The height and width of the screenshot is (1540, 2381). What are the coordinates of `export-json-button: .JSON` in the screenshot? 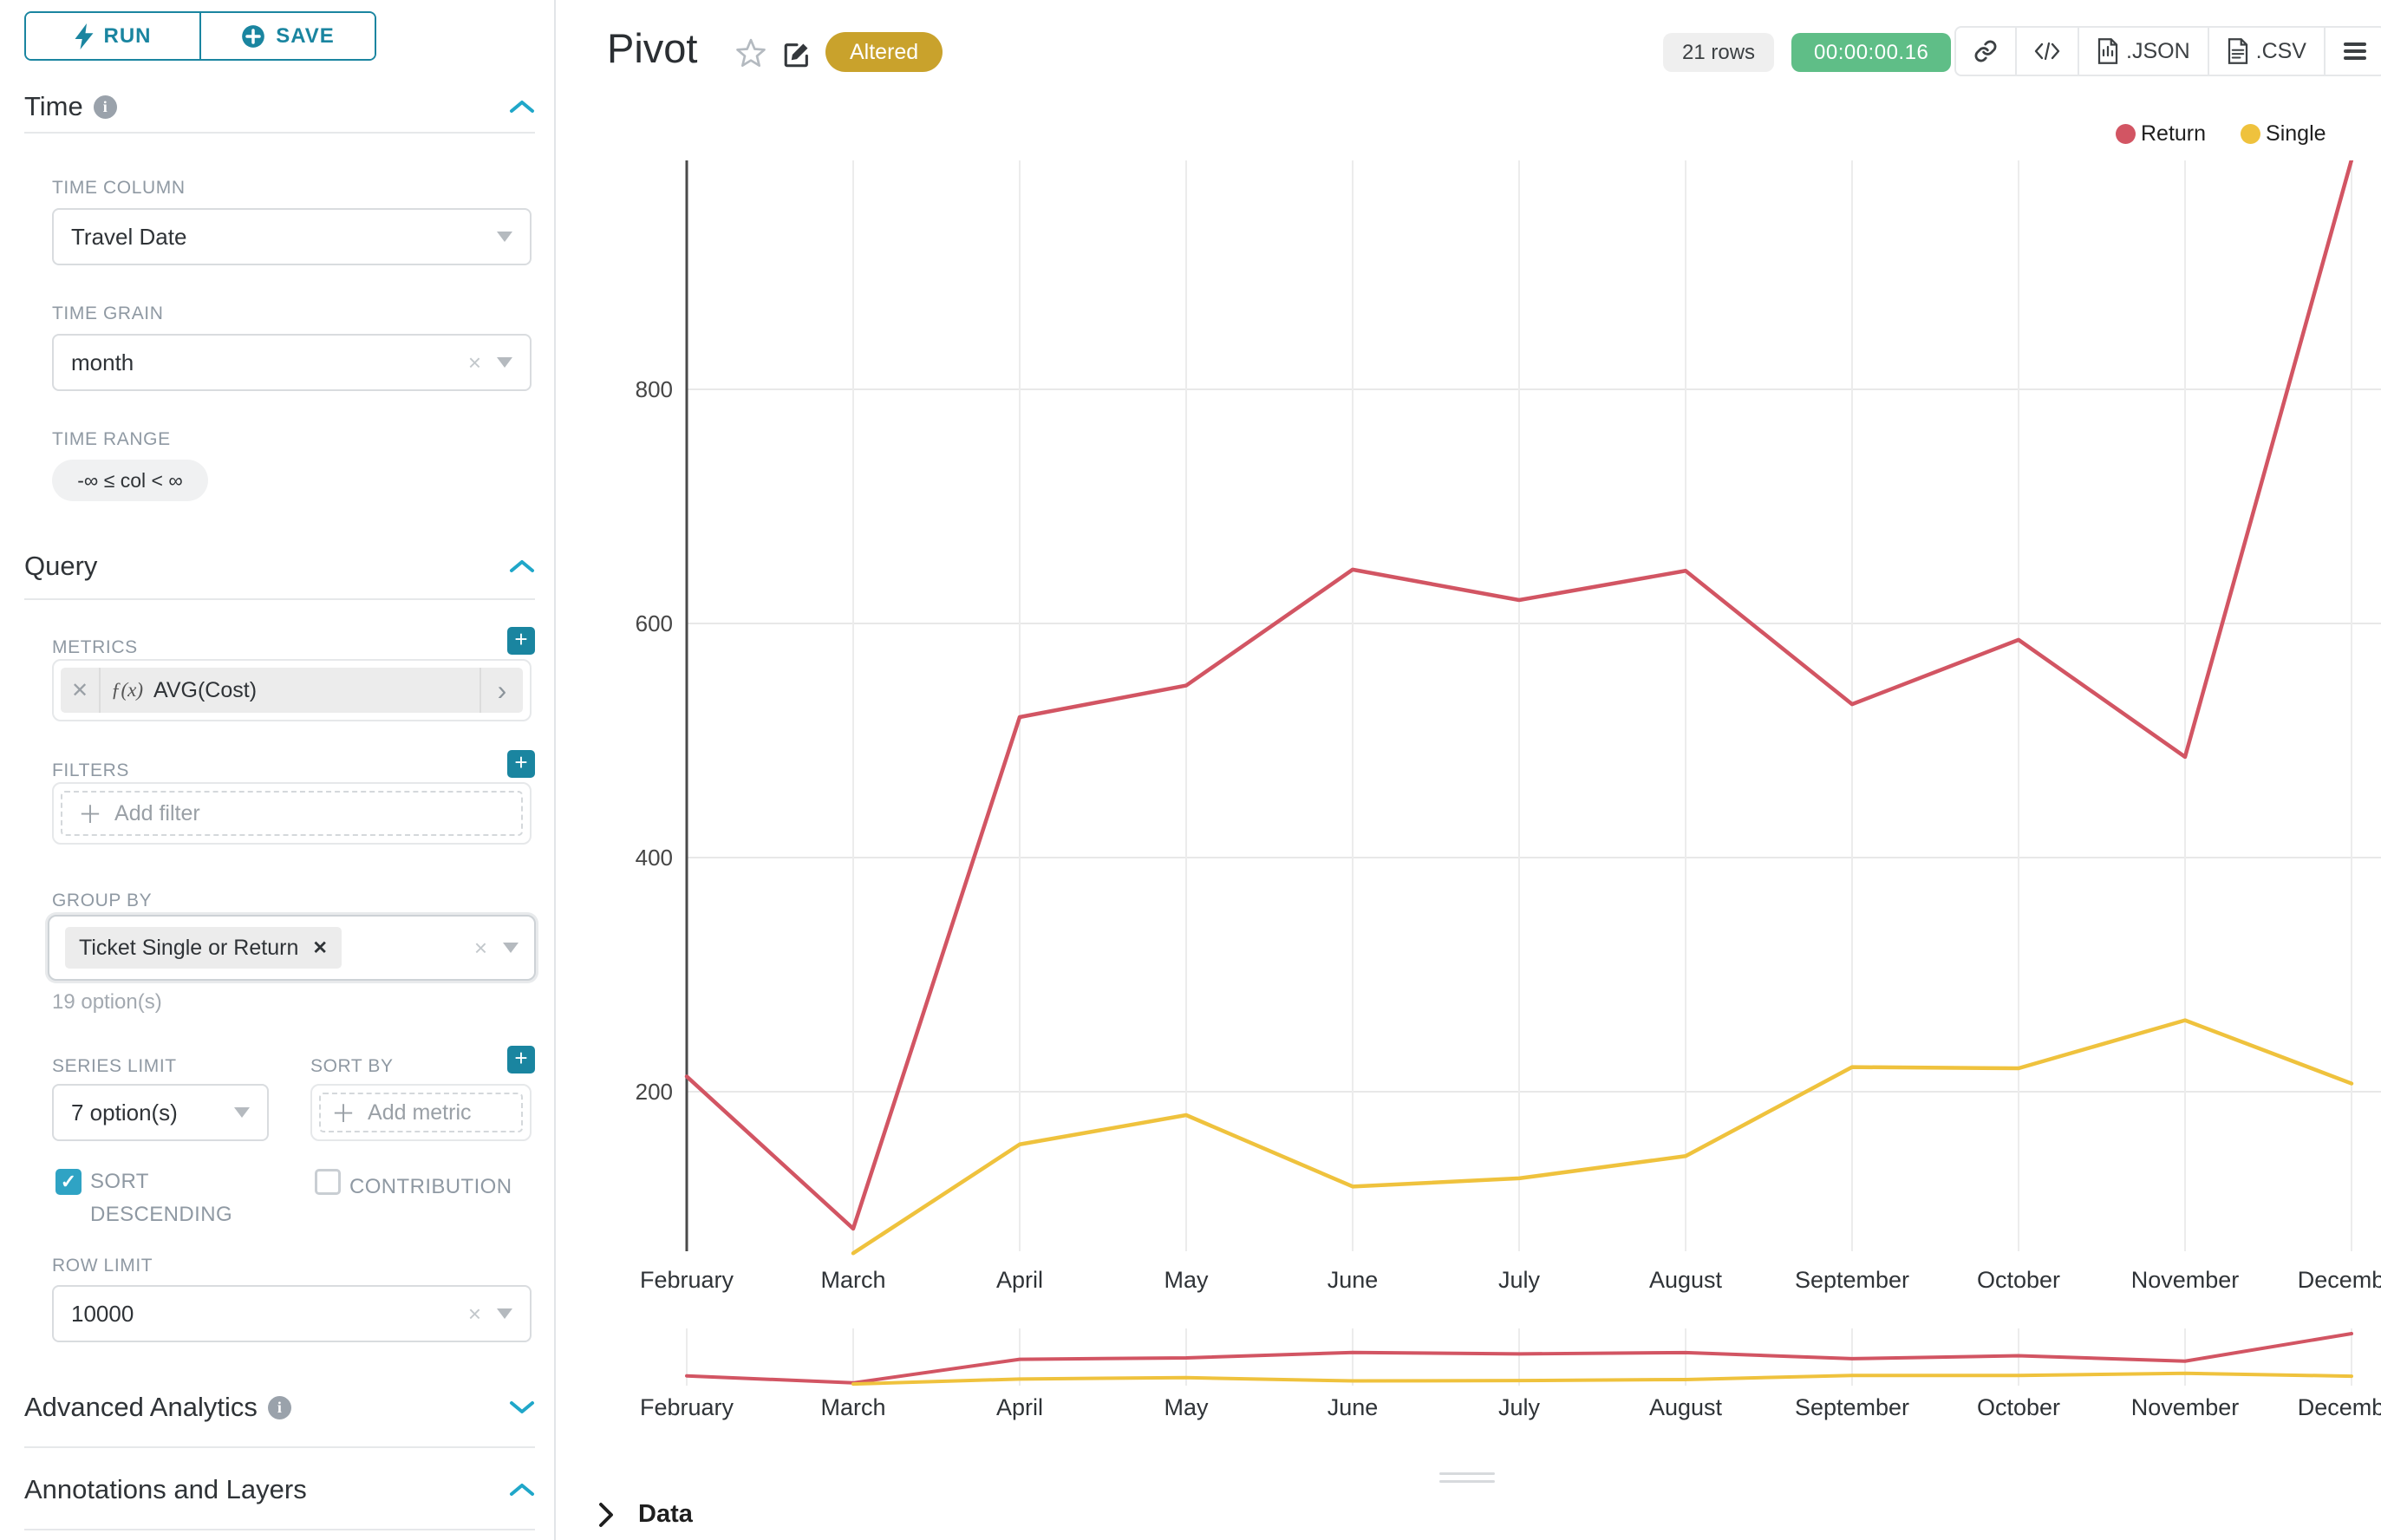 It's located at (2143, 51).